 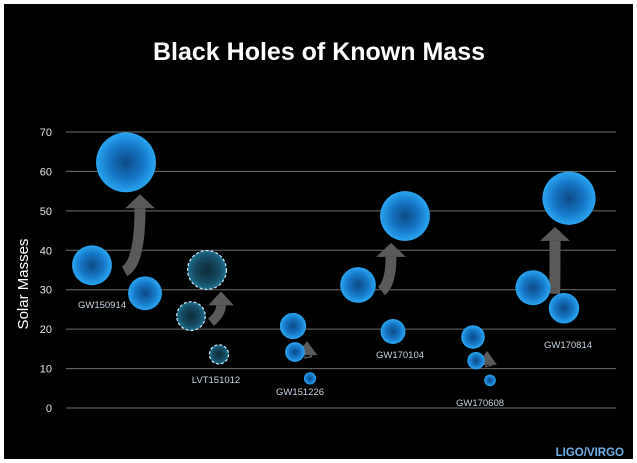 I want to click on credit-label: LIGO/VIRGO, so click(x=590, y=453).